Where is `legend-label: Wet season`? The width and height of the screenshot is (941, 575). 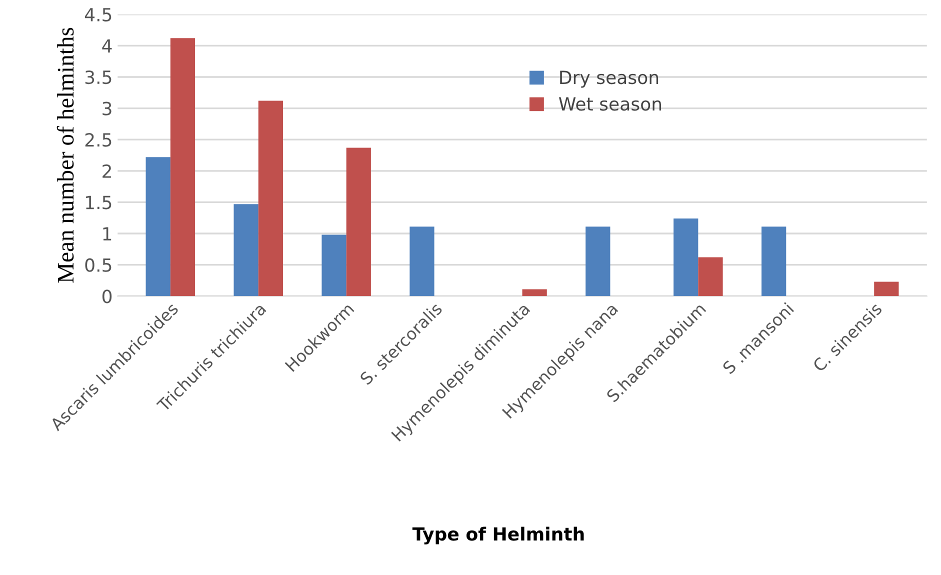 legend-label: Wet season is located at coordinates (610, 104).